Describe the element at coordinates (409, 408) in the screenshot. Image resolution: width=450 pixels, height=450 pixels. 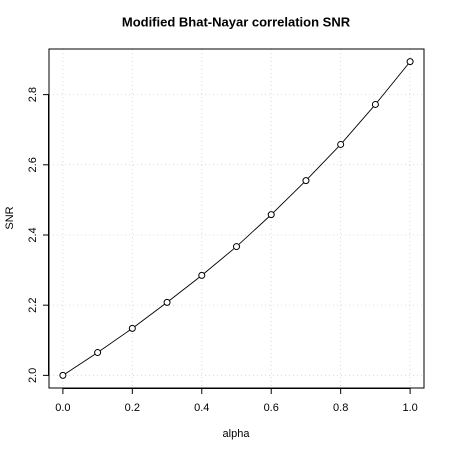
I see `x-tick-label: 1.0` at that location.